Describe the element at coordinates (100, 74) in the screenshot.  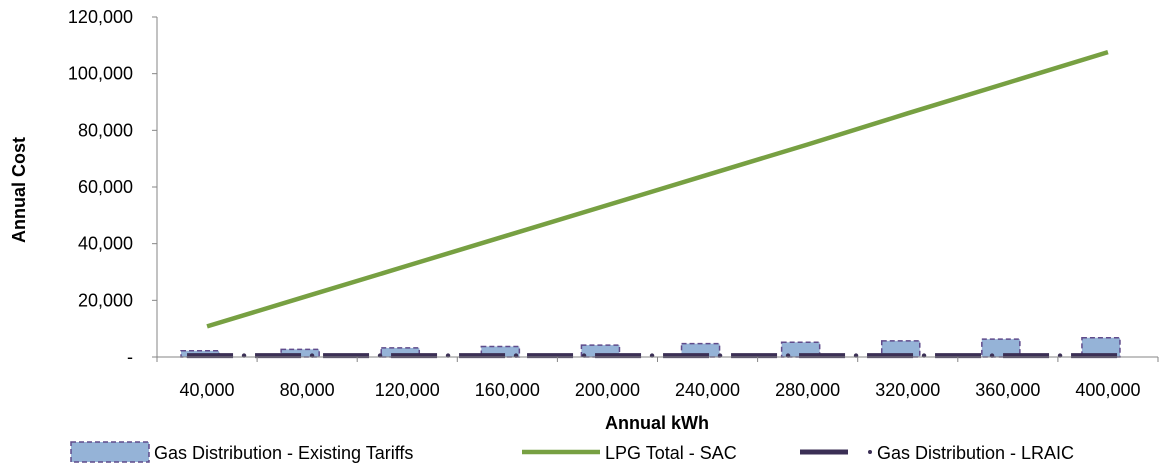
I see `y-tick-label: 100,000` at that location.